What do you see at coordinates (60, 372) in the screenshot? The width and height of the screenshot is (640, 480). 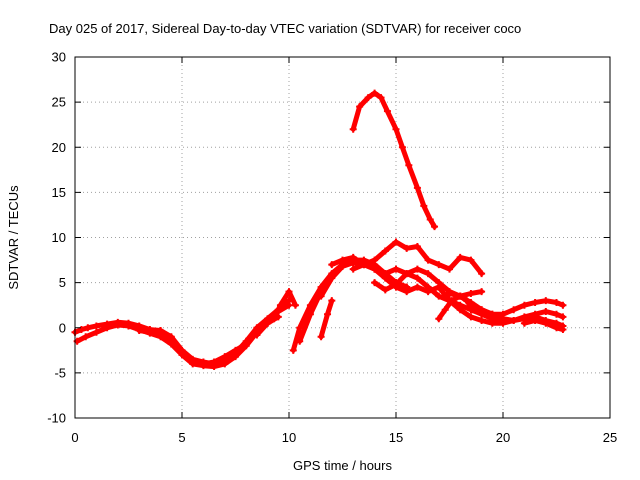 I see `y-tick-label: -5` at bounding box center [60, 372].